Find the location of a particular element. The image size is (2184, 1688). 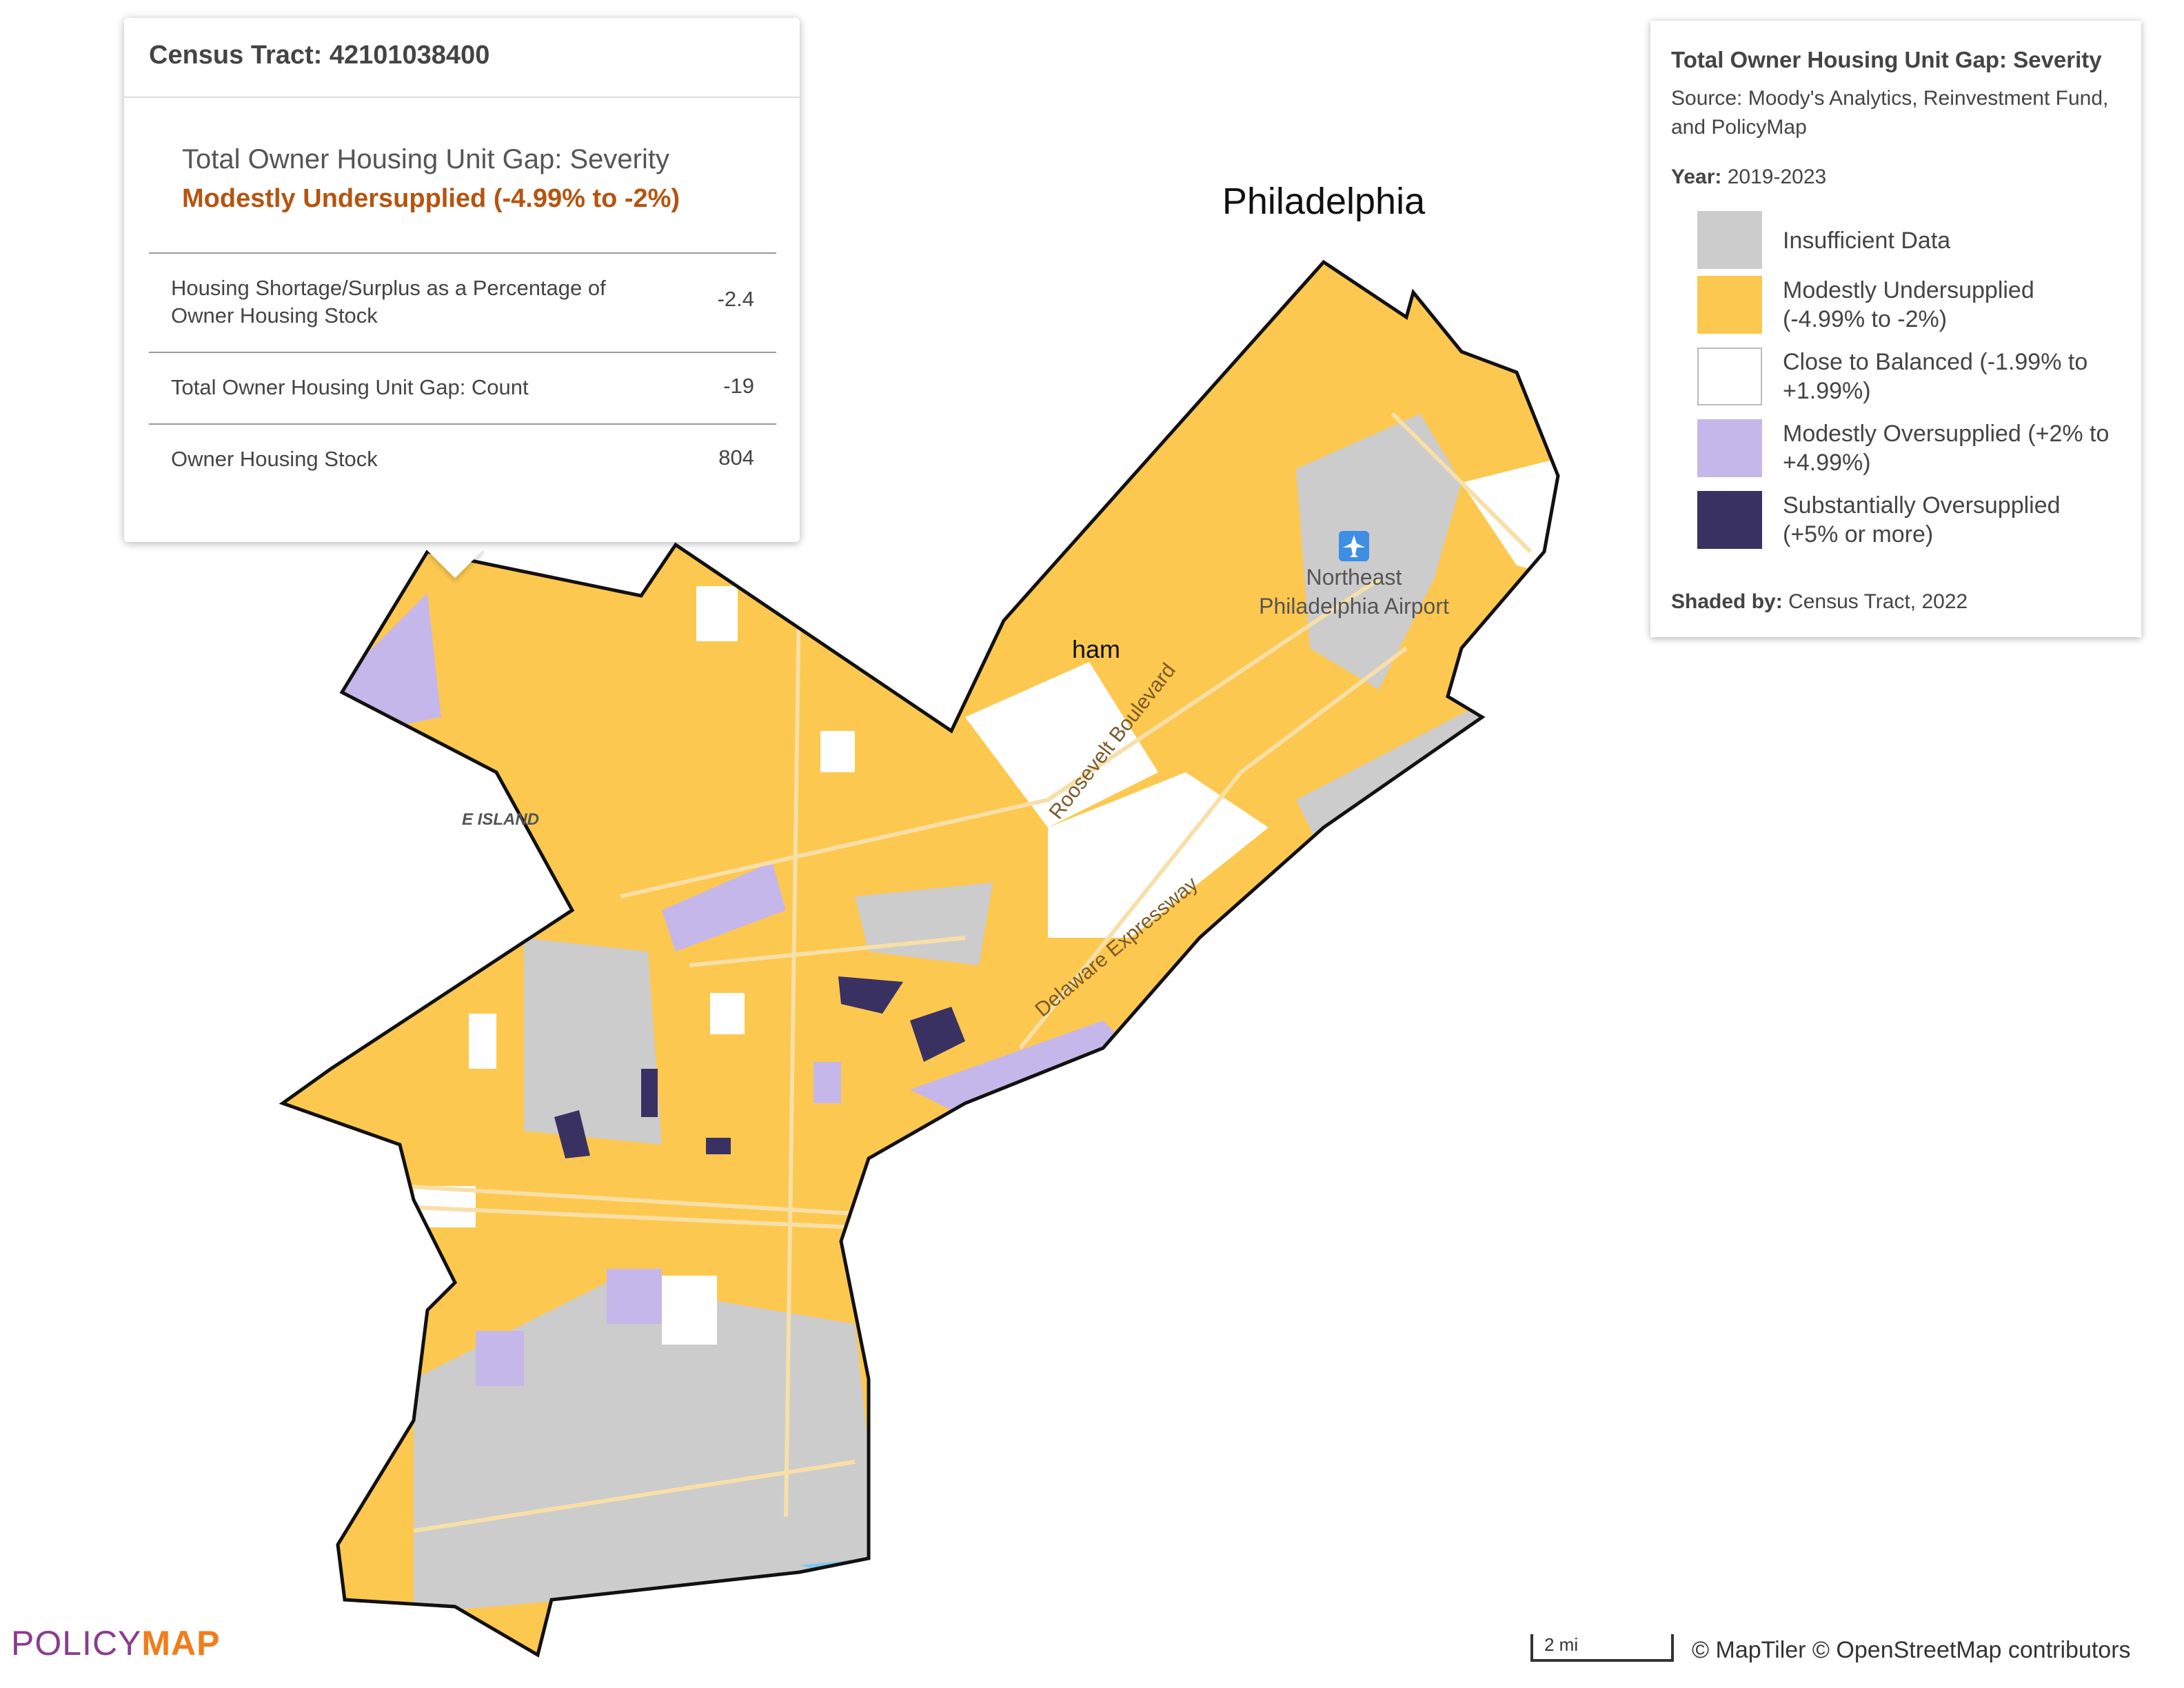

legend-shaded: Shaded by: Census Tract, 2022 is located at coordinates (1820, 602).